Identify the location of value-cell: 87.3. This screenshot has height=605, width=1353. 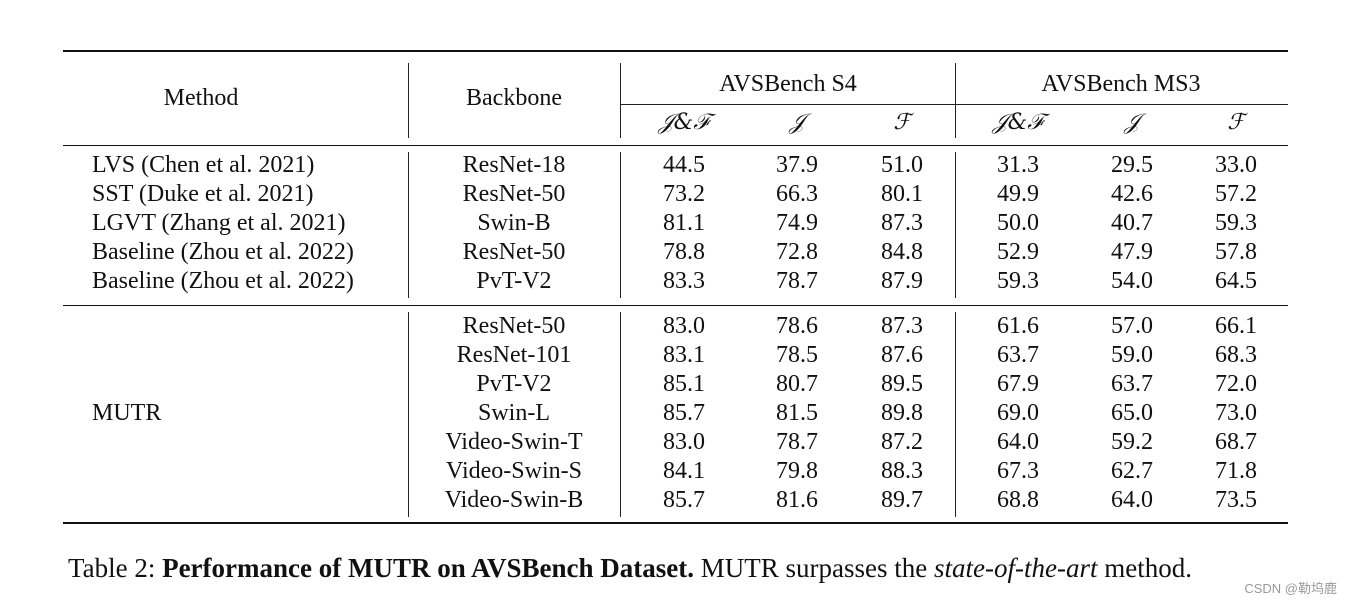
(902, 223).